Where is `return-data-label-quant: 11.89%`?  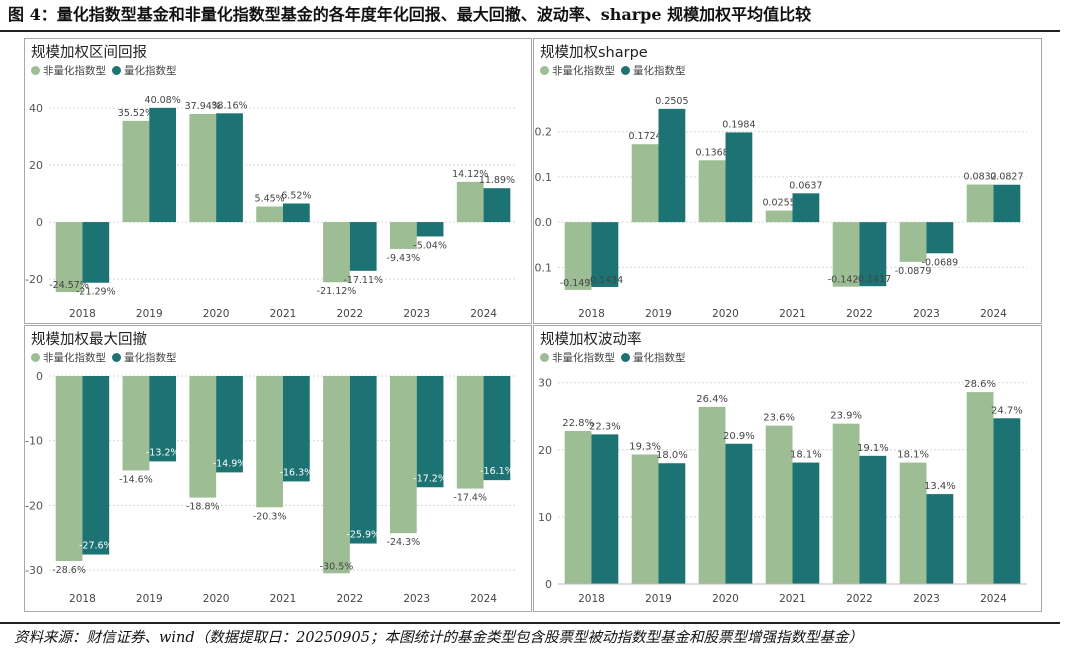 return-data-label-quant: 11.89% is located at coordinates (497, 180).